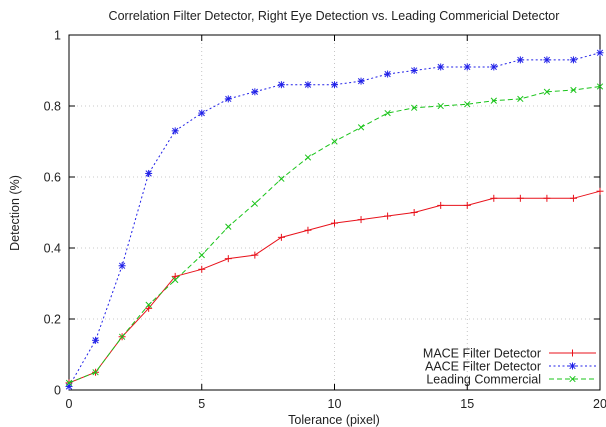  Describe the element at coordinates (57, 36) in the screenshot. I see `y-tick-label: 1` at that location.